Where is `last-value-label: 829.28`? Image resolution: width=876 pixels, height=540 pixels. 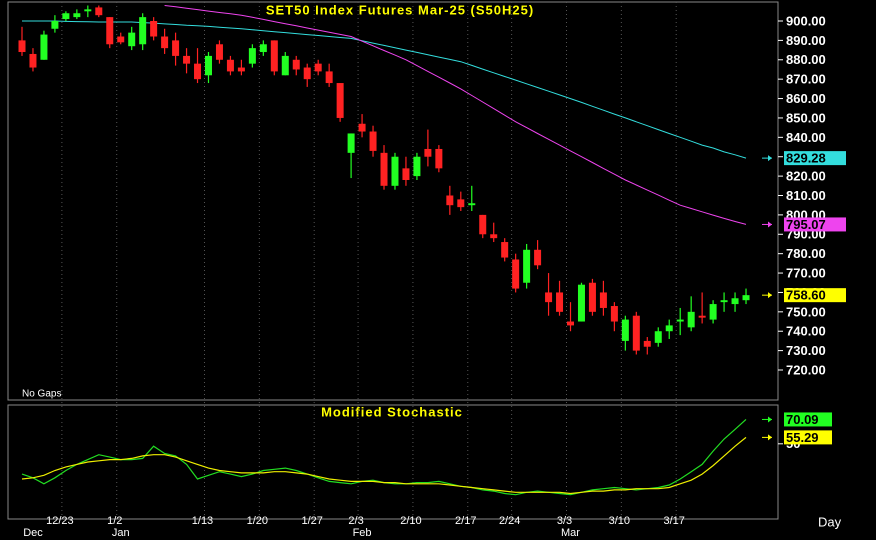 last-value-label: 829.28 is located at coordinates (806, 158).